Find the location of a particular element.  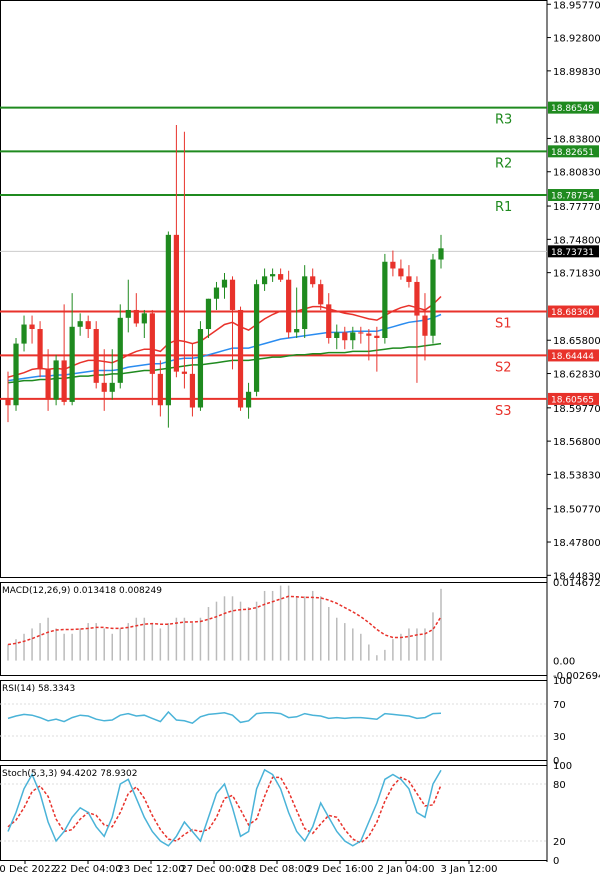

price-tick-label: 18.50770 is located at coordinates (576, 510).